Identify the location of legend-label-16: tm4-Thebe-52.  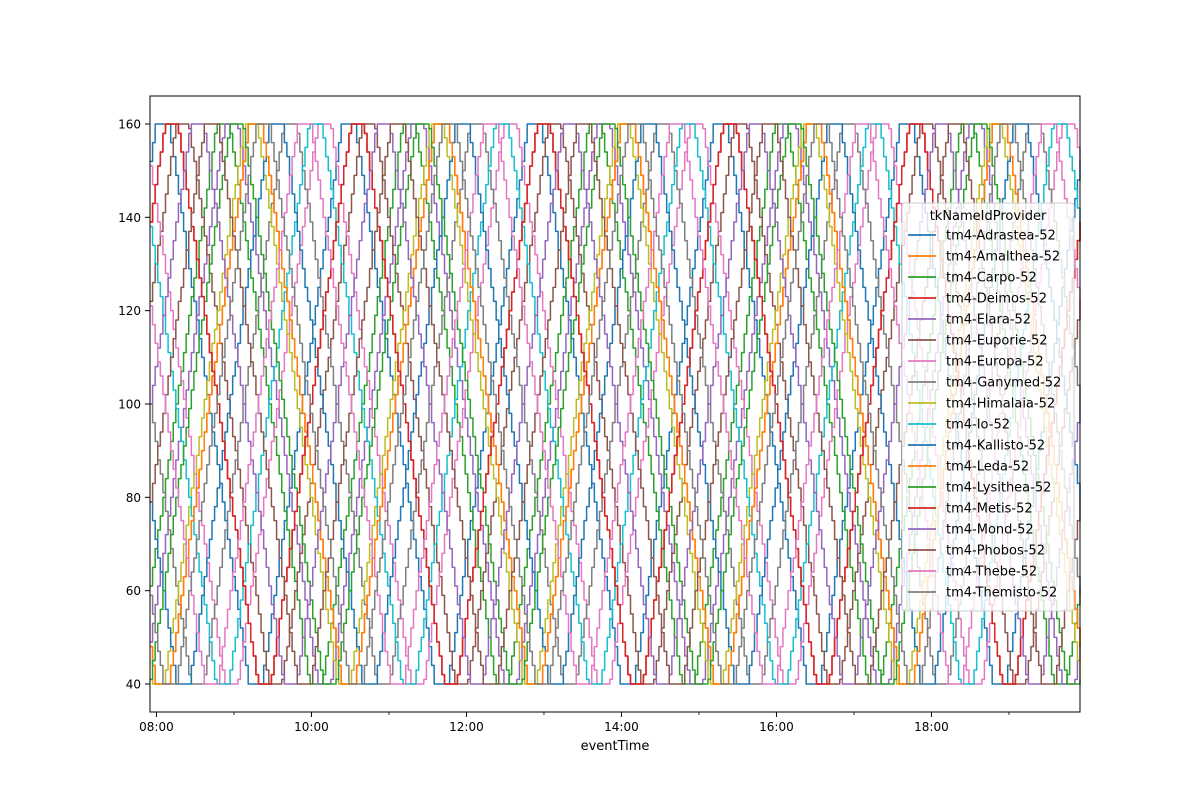
(991, 572).